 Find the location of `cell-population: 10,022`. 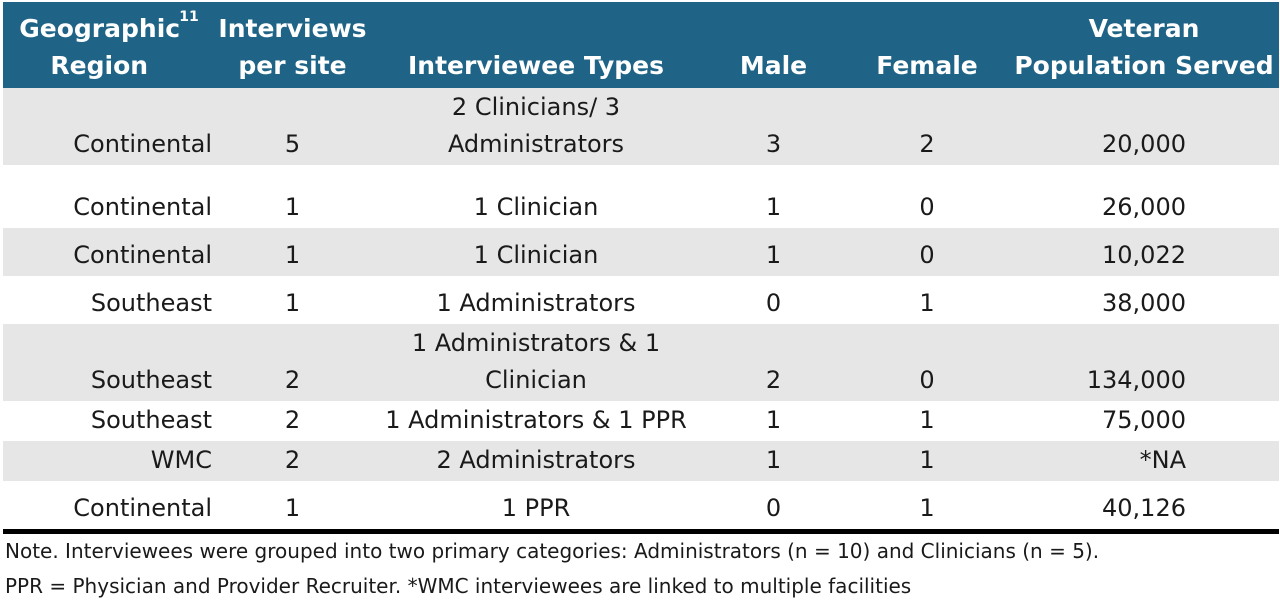

cell-population: 10,022 is located at coordinates (1144, 252).